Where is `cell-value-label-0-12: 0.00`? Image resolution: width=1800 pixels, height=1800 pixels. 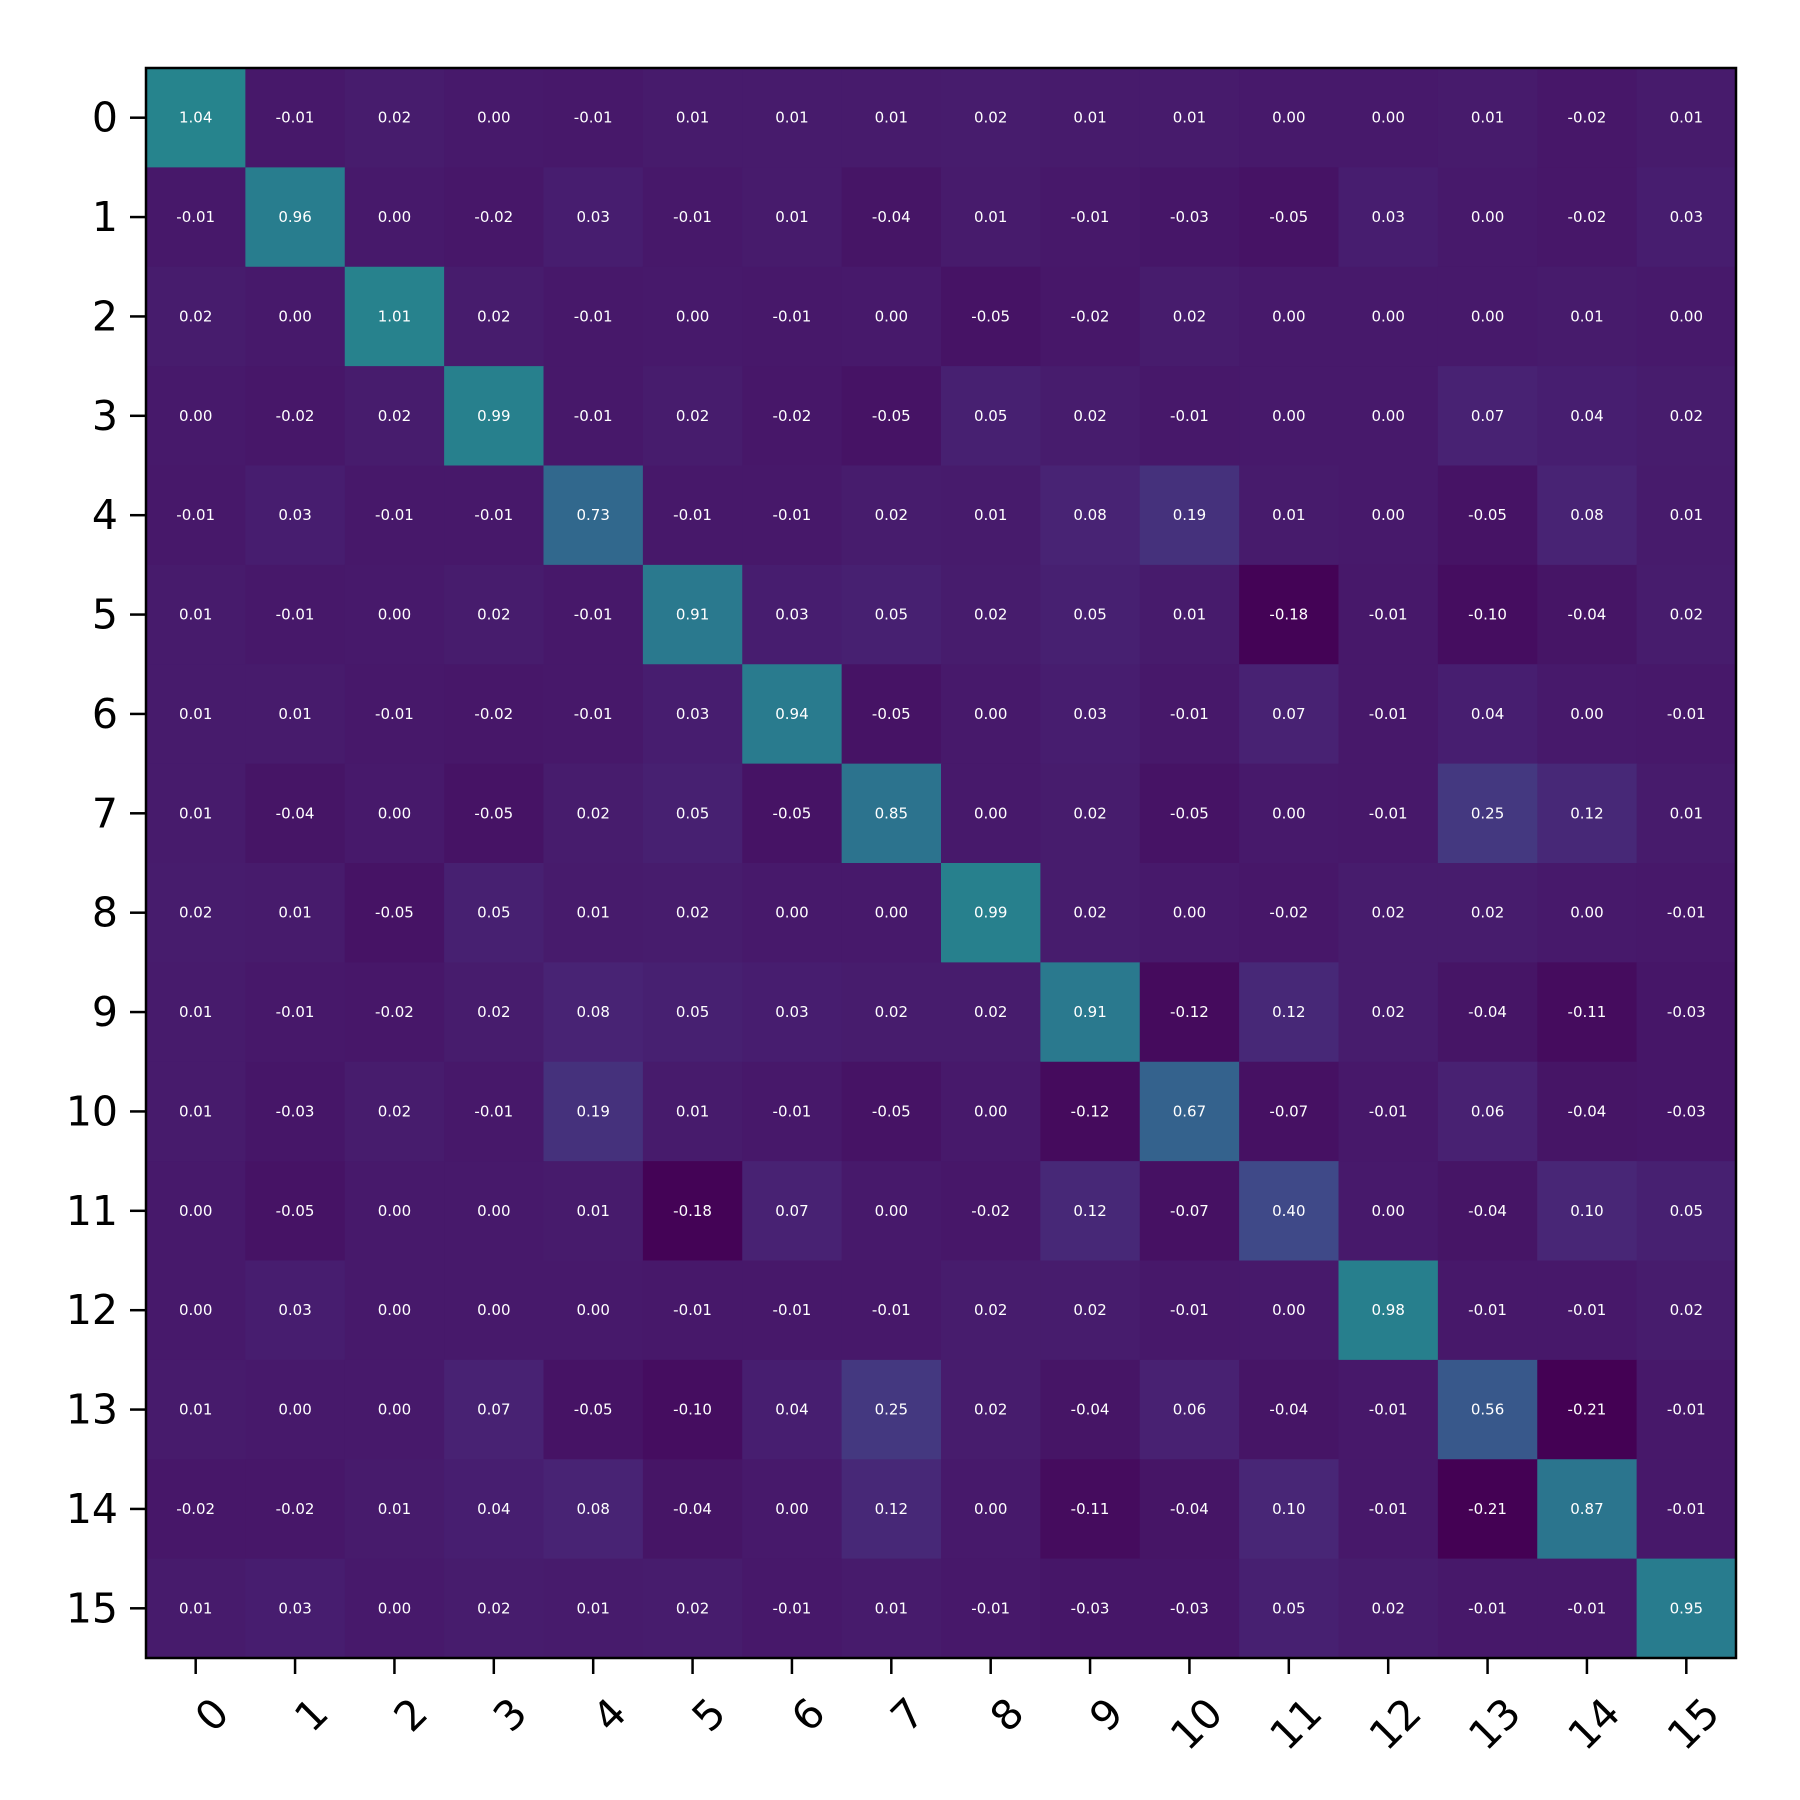
cell-value-label-0-12: 0.00 is located at coordinates (1387, 118).